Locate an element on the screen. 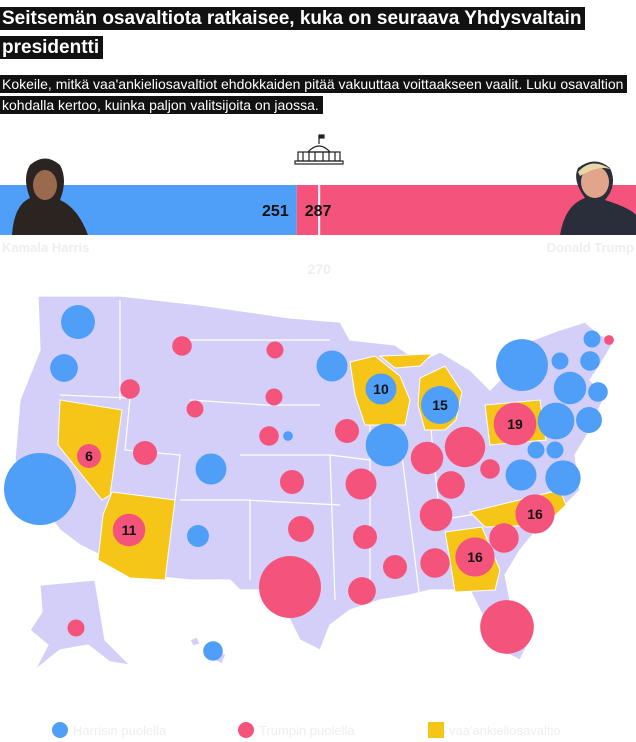 Image resolution: width=636 pixels, height=742 pixels. harris-portrait is located at coordinates (50, 196).